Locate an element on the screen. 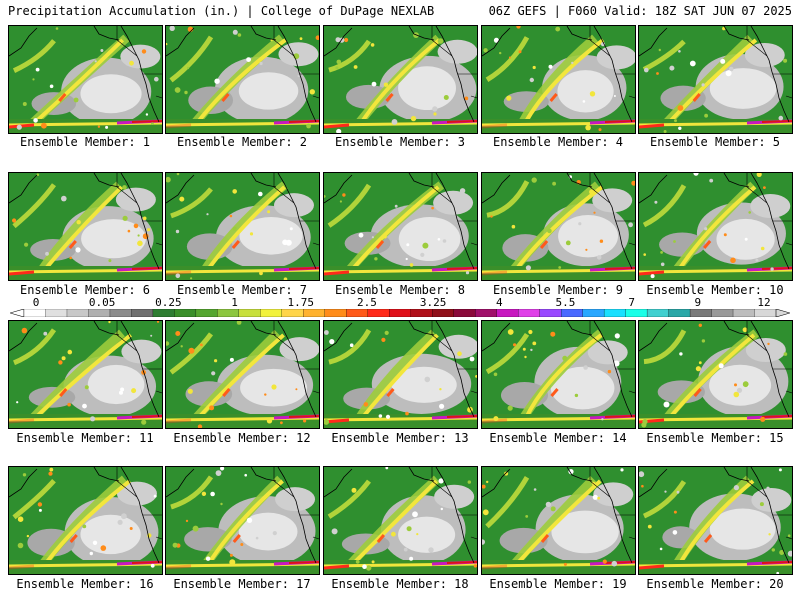  colorbar-tick-label: 12 is located at coordinates (764, 302).